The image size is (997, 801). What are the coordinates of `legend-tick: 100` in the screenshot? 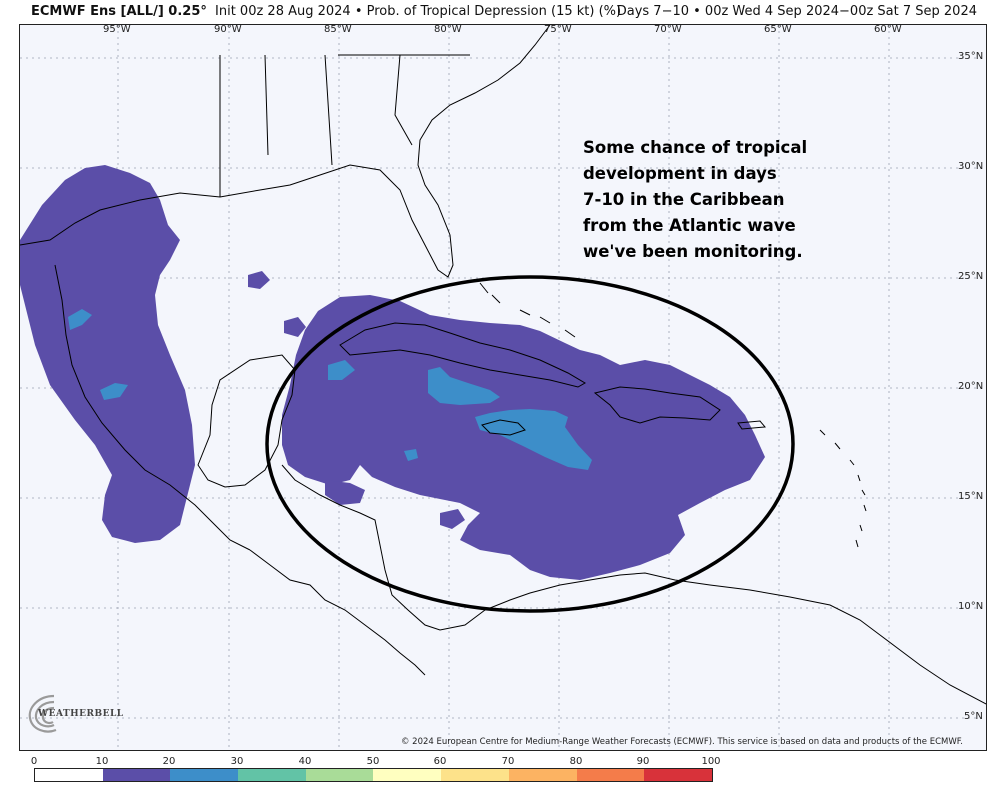 It's located at (711, 761).